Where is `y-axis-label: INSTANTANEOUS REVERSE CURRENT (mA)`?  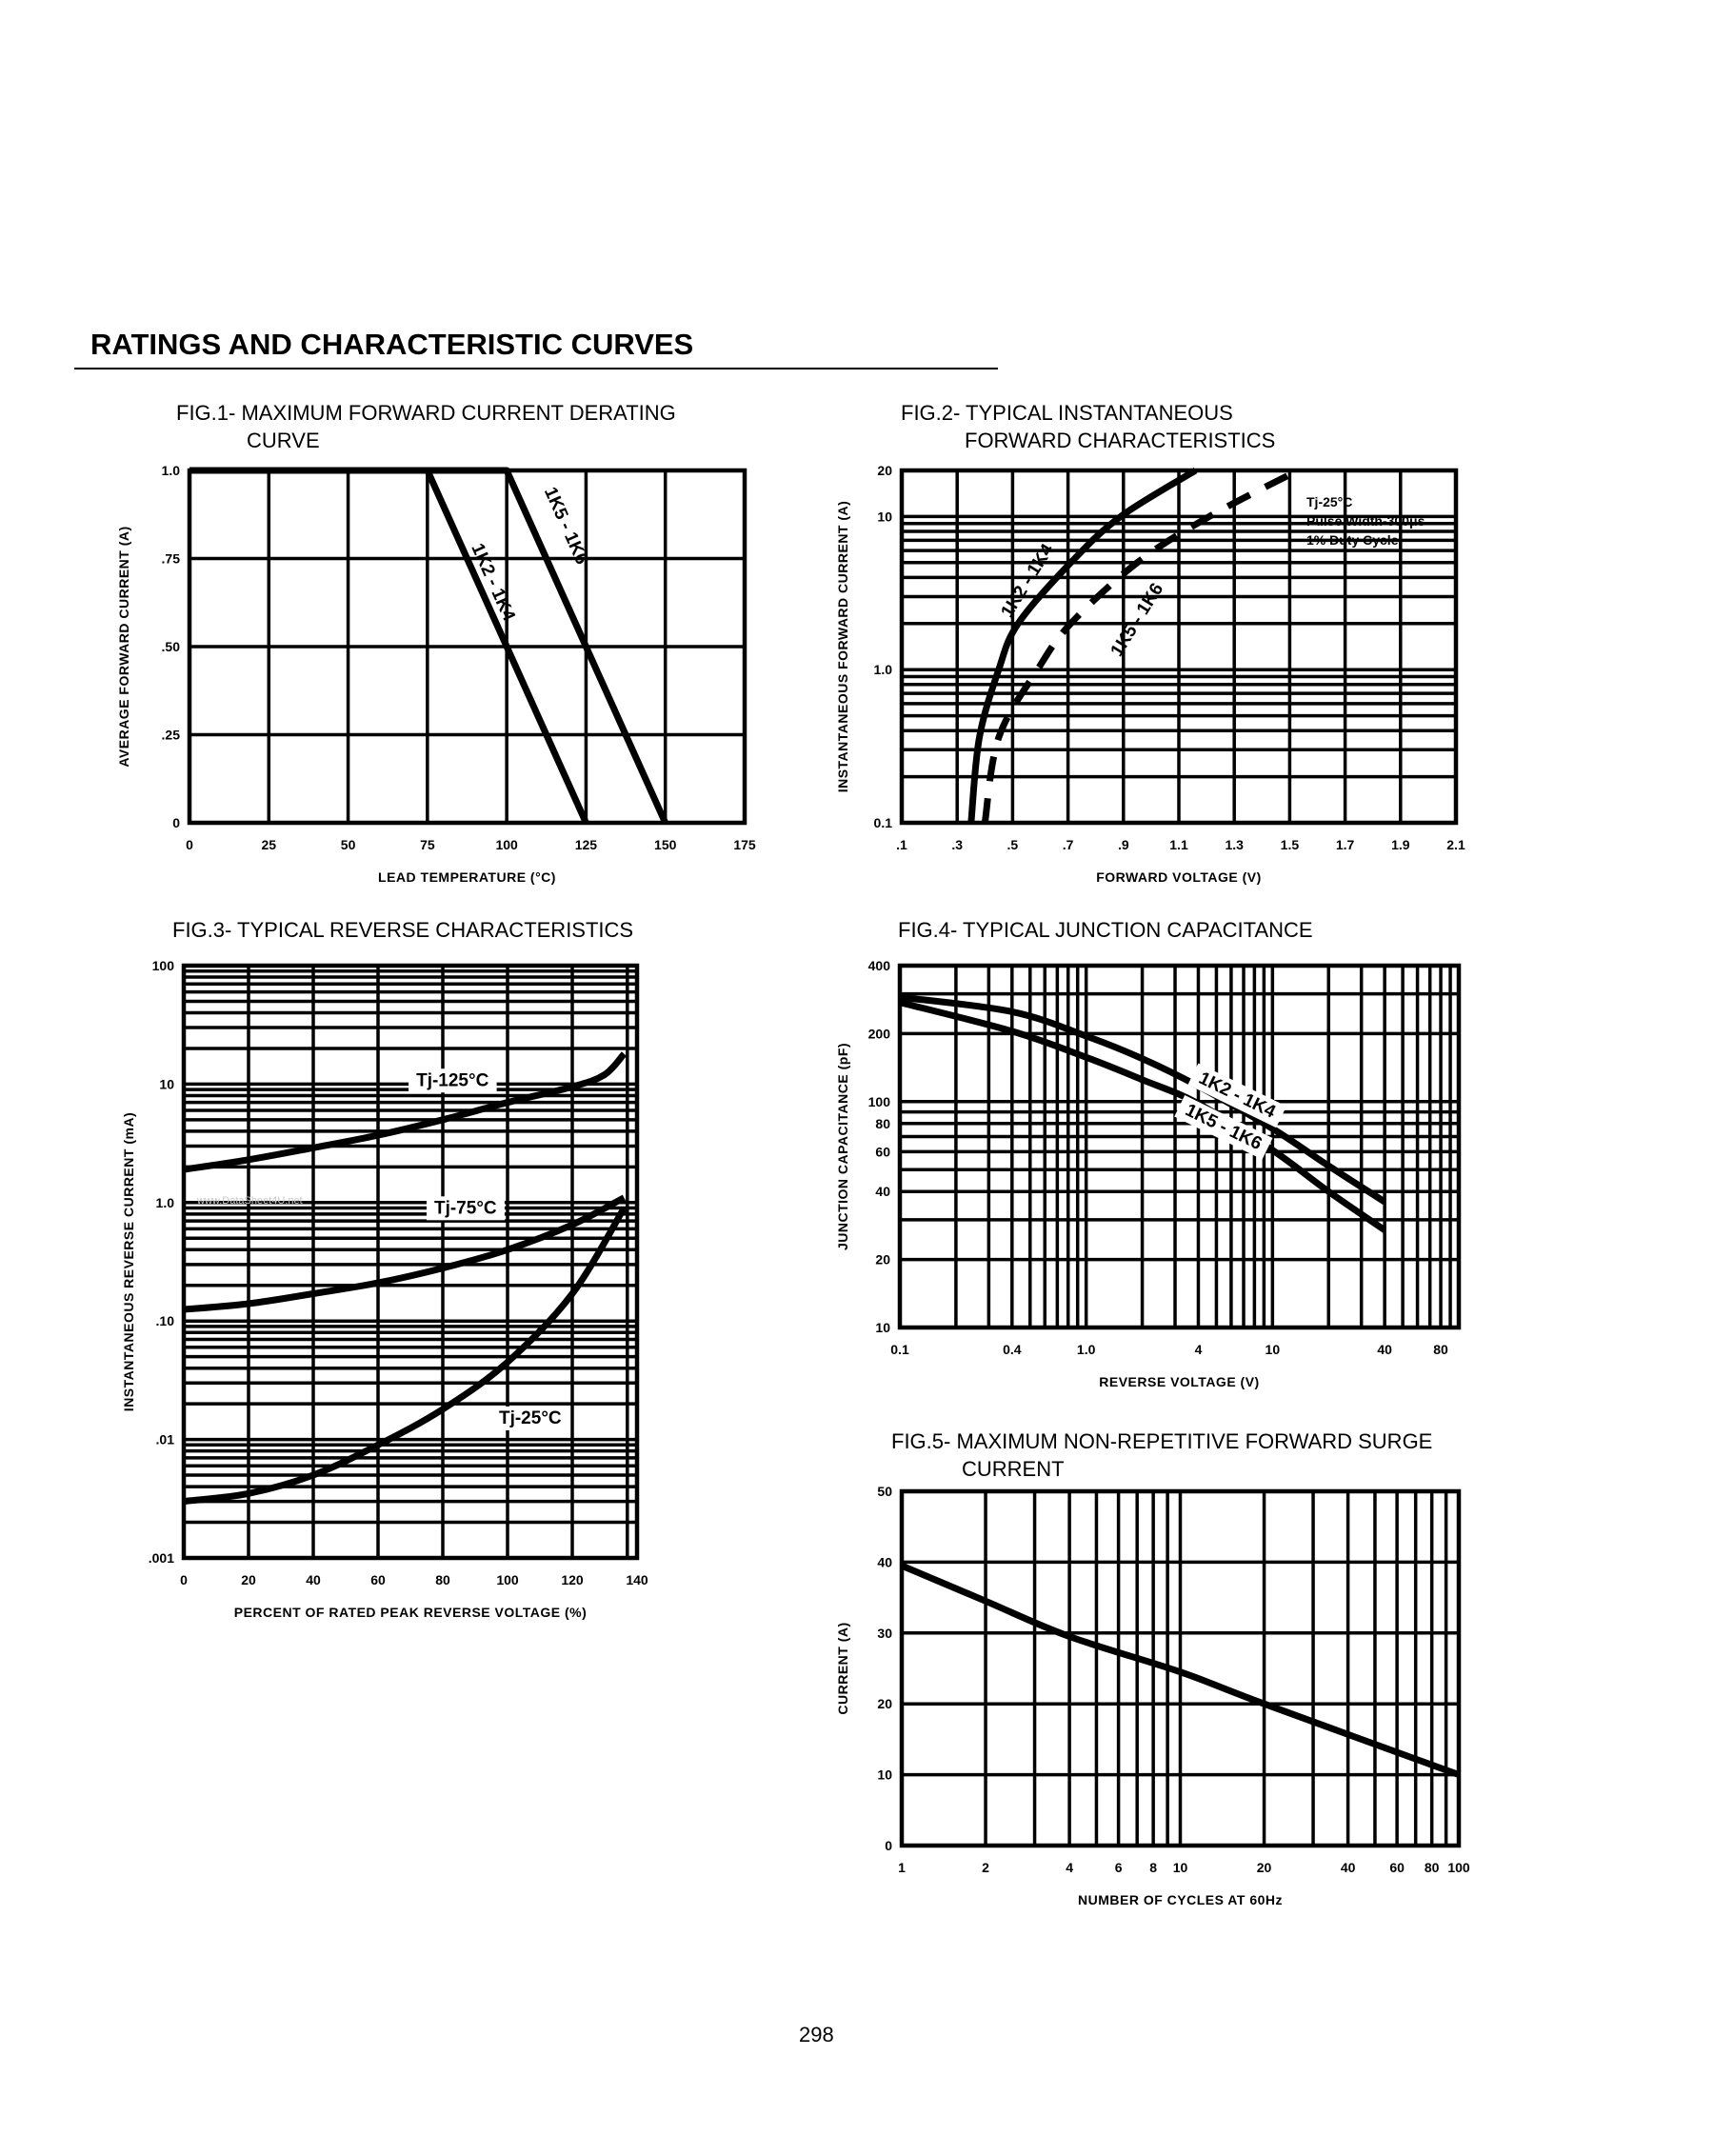 y-axis-label: INSTANTANEOUS REVERSE CURRENT (mA) is located at coordinates (128, 1262).